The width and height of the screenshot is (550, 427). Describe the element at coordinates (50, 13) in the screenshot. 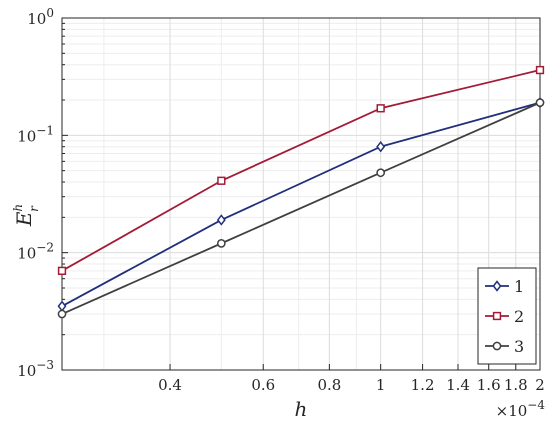

I see `y-tick-exponent: 0` at that location.